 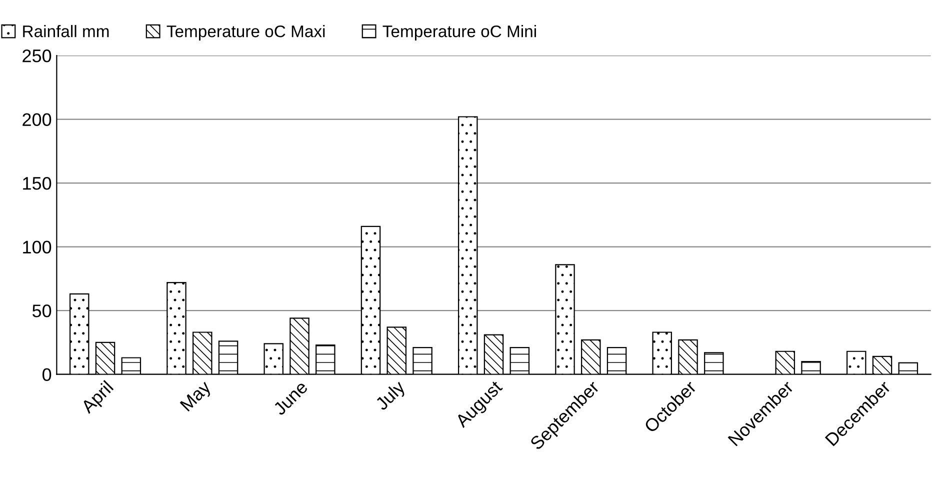 I want to click on y-tick-label: 0, so click(x=47, y=375).